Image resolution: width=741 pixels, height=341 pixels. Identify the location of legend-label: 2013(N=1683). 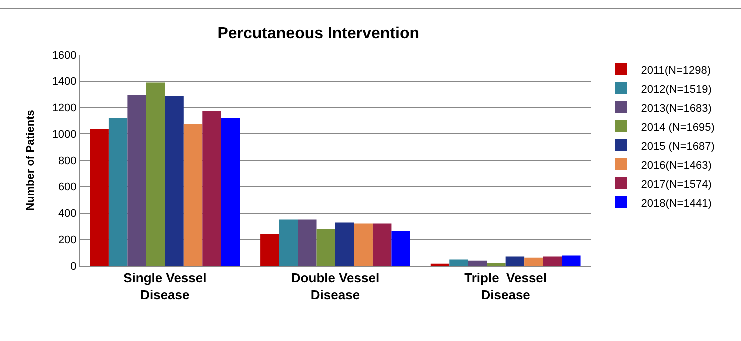
(676, 108).